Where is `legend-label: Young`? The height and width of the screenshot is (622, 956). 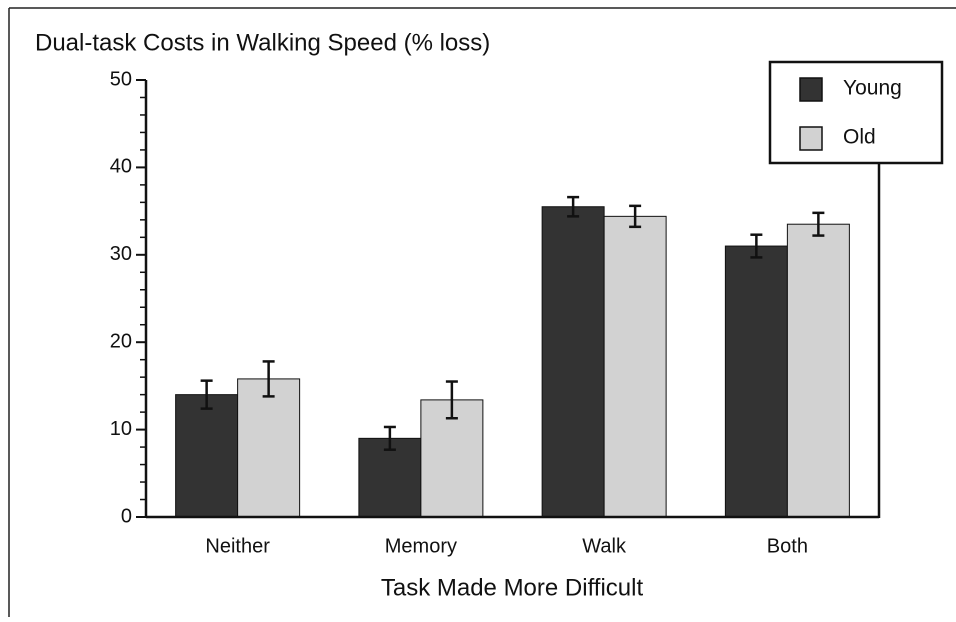
legend-label: Young is located at coordinates (872, 88).